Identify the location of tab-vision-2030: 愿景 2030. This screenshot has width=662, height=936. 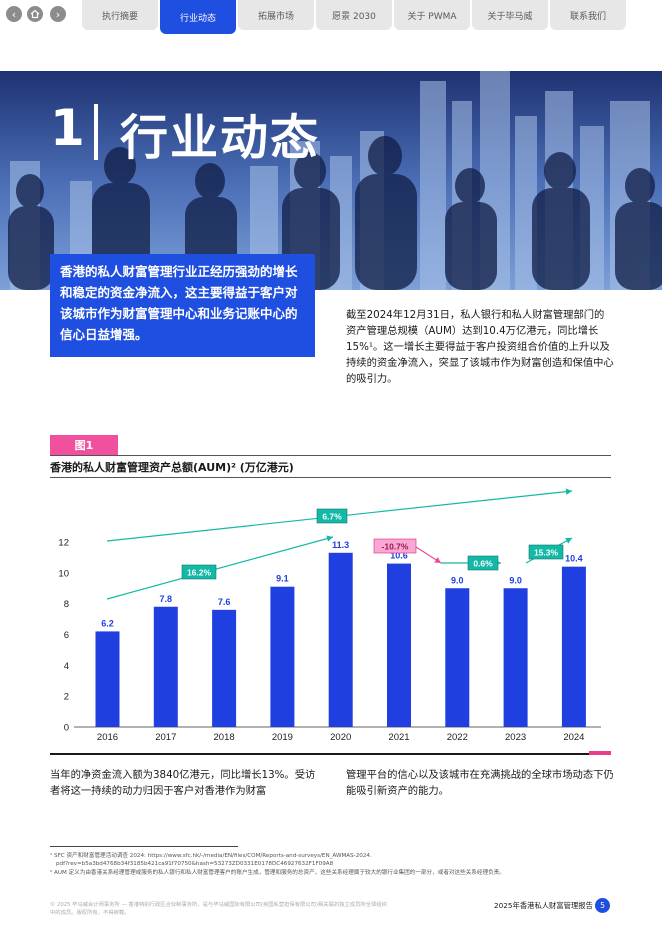
(354, 15).